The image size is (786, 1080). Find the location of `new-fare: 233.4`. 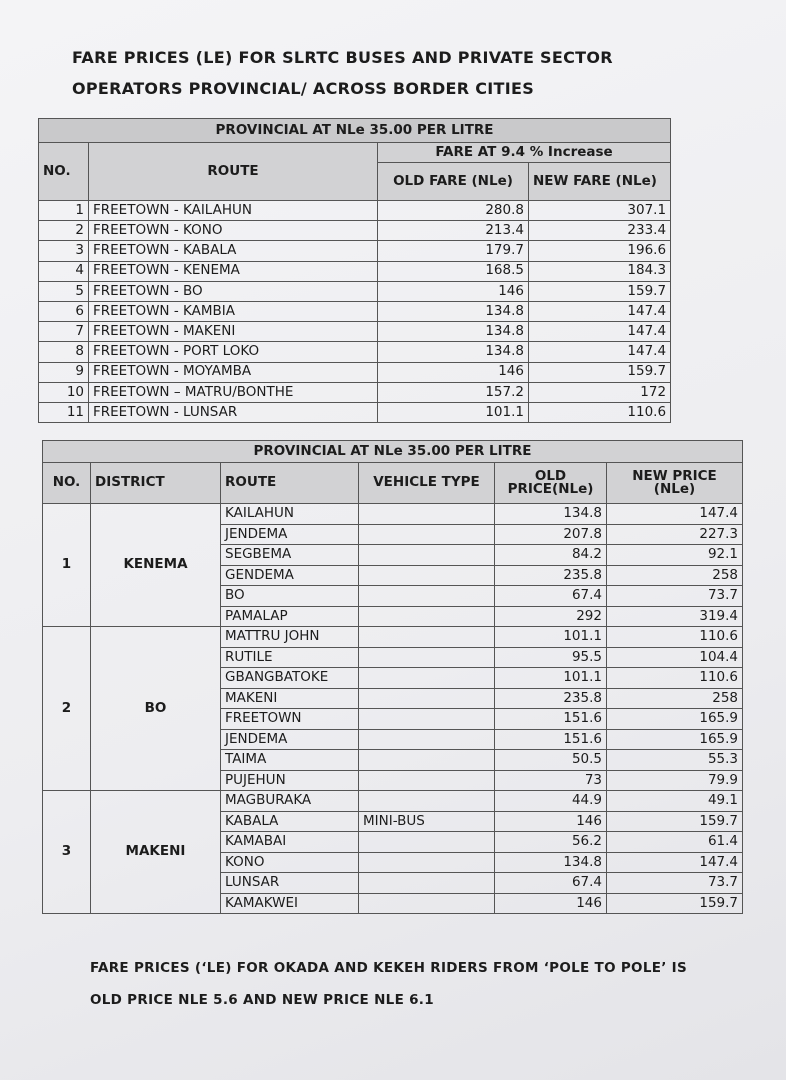

new-fare: 233.4 is located at coordinates (599, 231).